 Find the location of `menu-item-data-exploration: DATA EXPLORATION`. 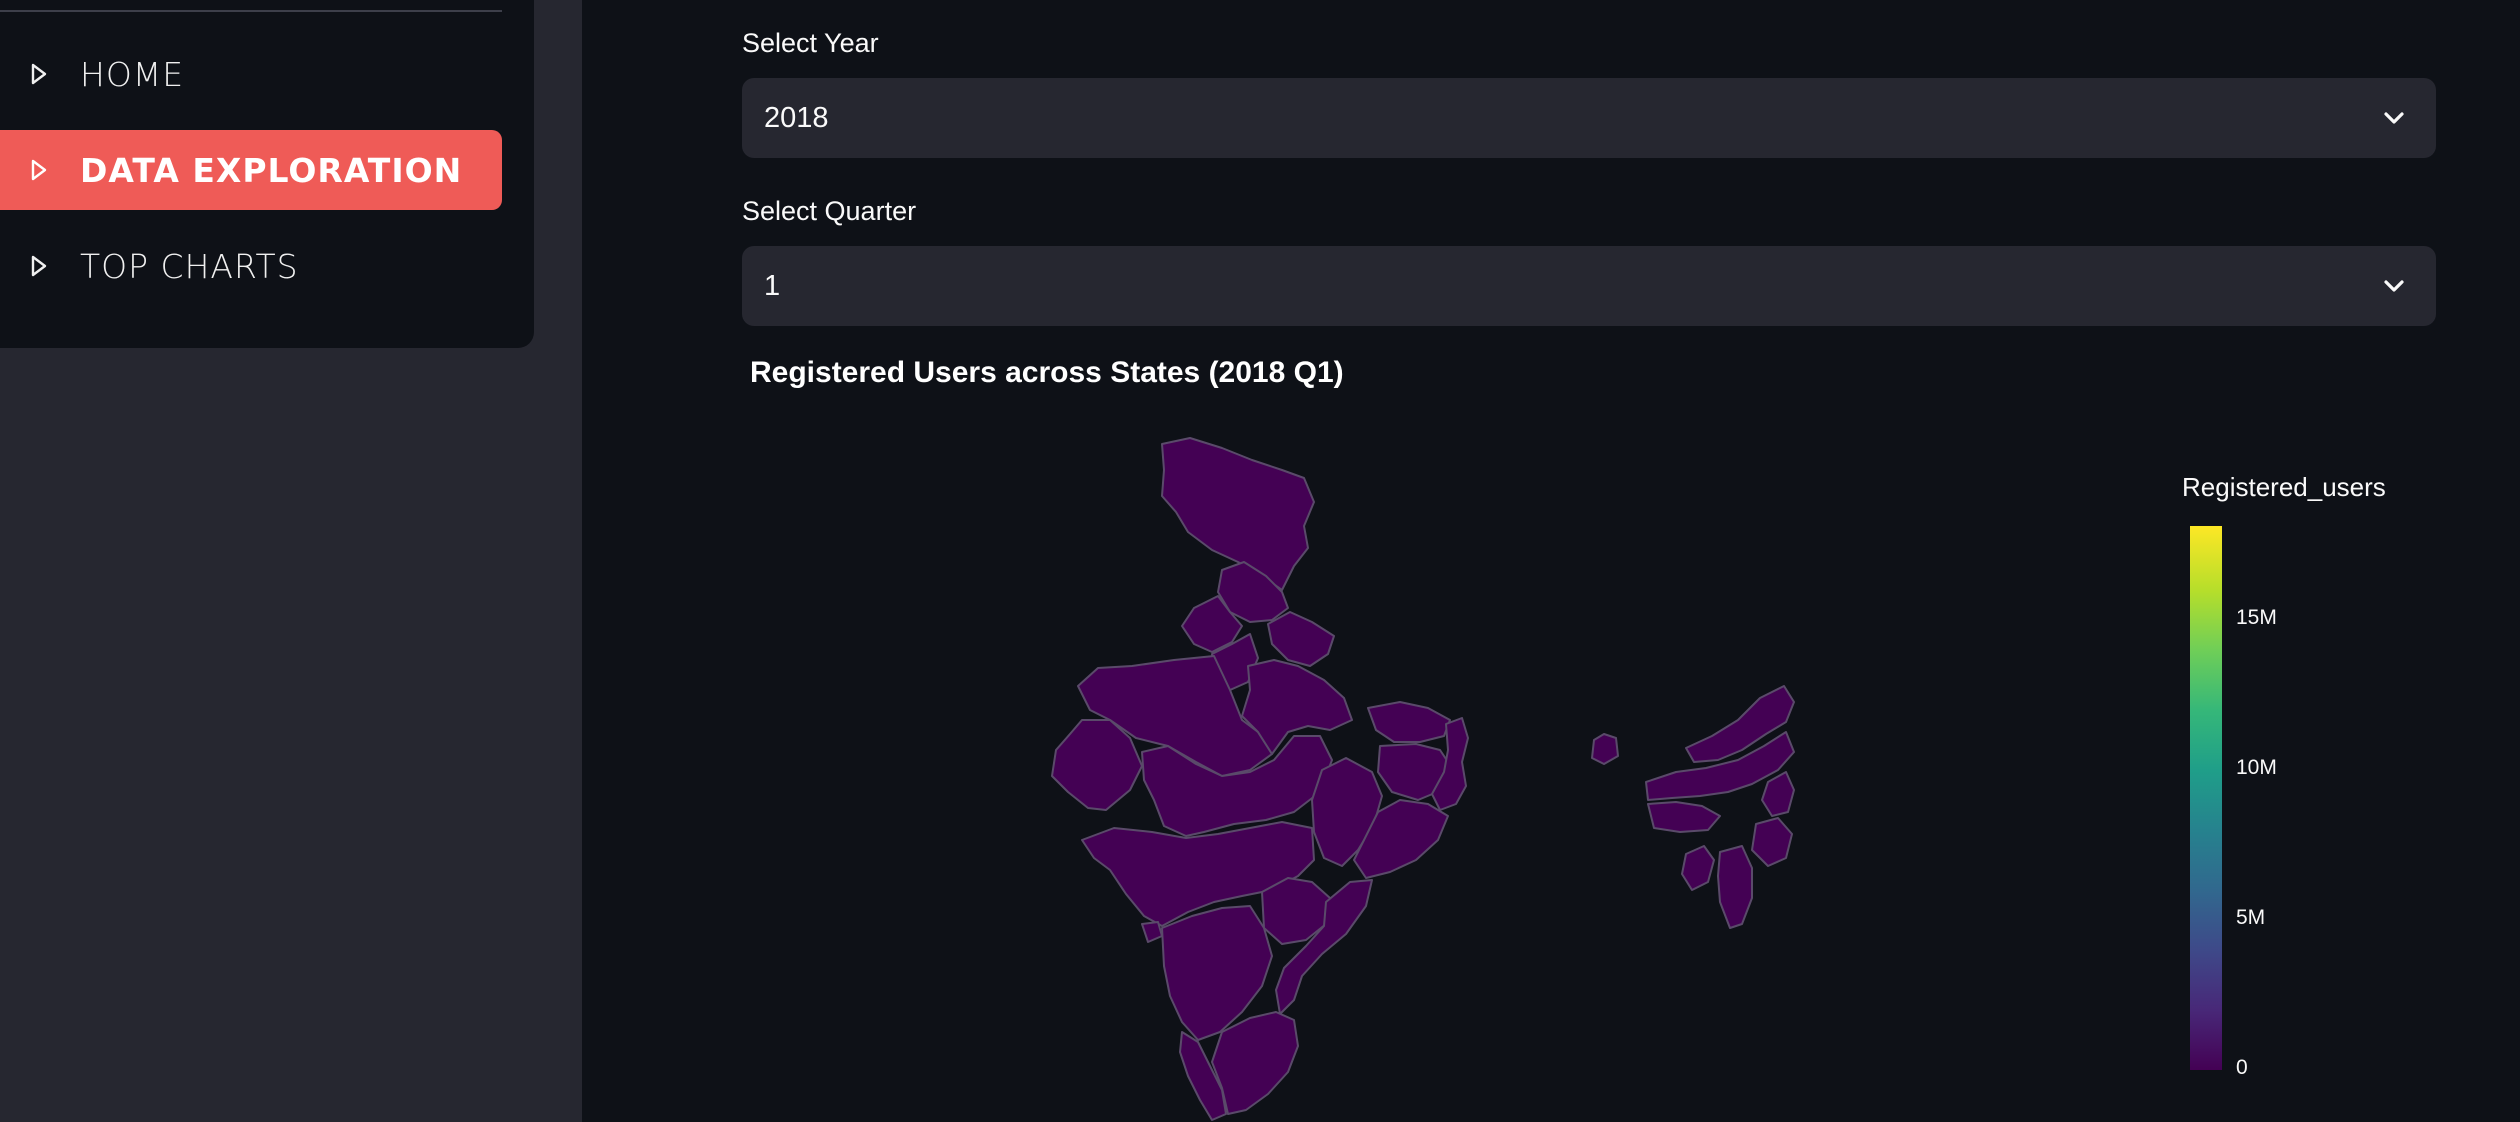

menu-item-data-exploration: DATA EXPLORATION is located at coordinates (251, 170).